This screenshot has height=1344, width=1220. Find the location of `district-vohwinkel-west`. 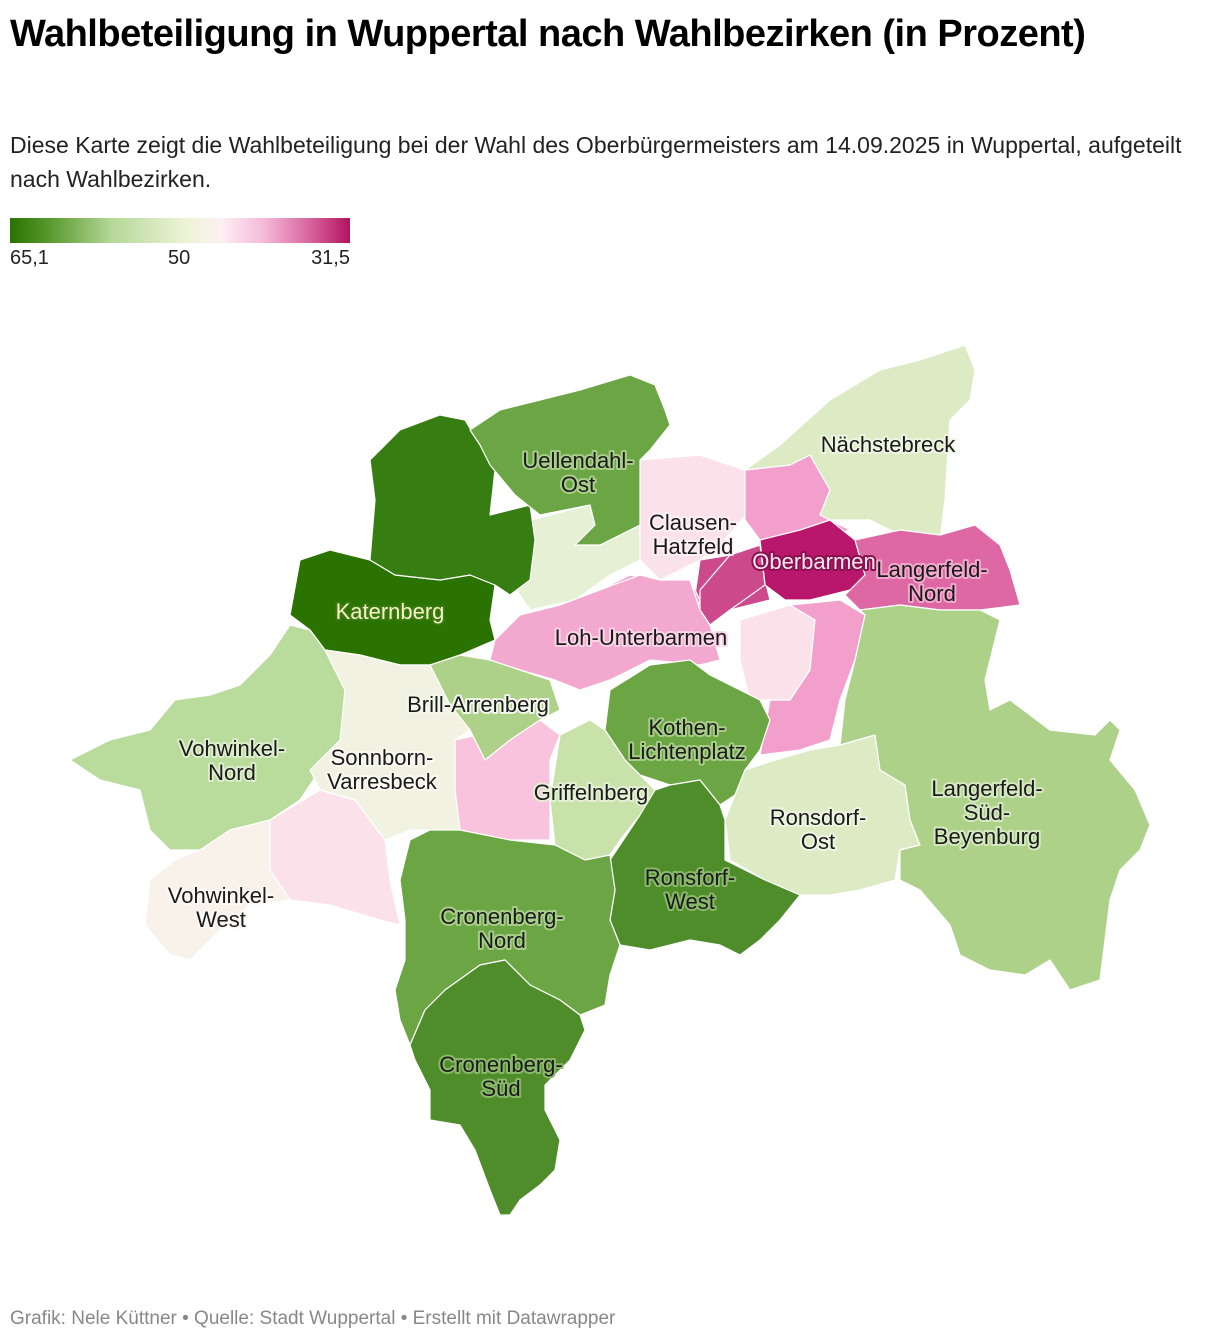

district-vohwinkel-west is located at coordinates (217, 890).